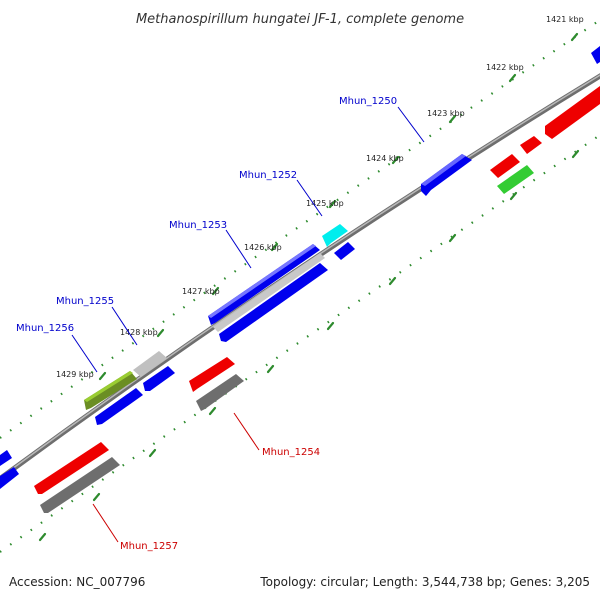 This screenshot has width=600, height=600. What do you see at coordinates (505, 67) in the screenshot?
I see `tick-label-1422: 1422 kbp` at bounding box center [505, 67].